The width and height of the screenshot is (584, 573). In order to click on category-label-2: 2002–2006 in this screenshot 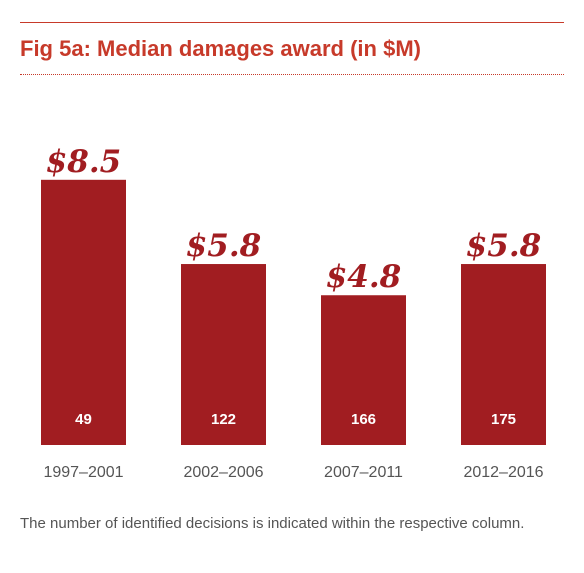, I will do `click(223, 472)`.